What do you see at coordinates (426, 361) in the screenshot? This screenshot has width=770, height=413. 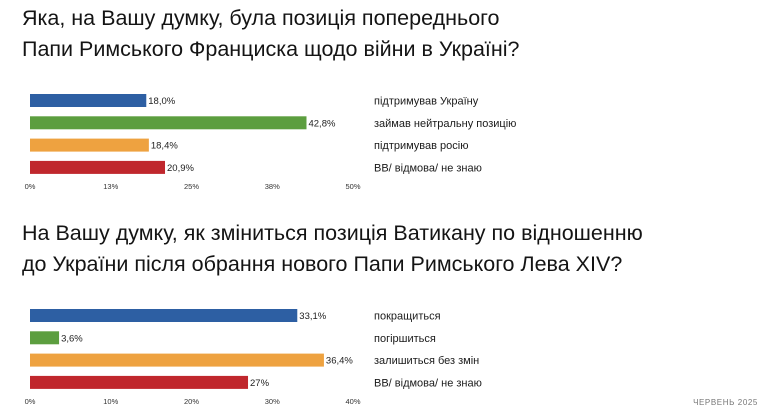 I see `category-label-3: залишиться без змін` at bounding box center [426, 361].